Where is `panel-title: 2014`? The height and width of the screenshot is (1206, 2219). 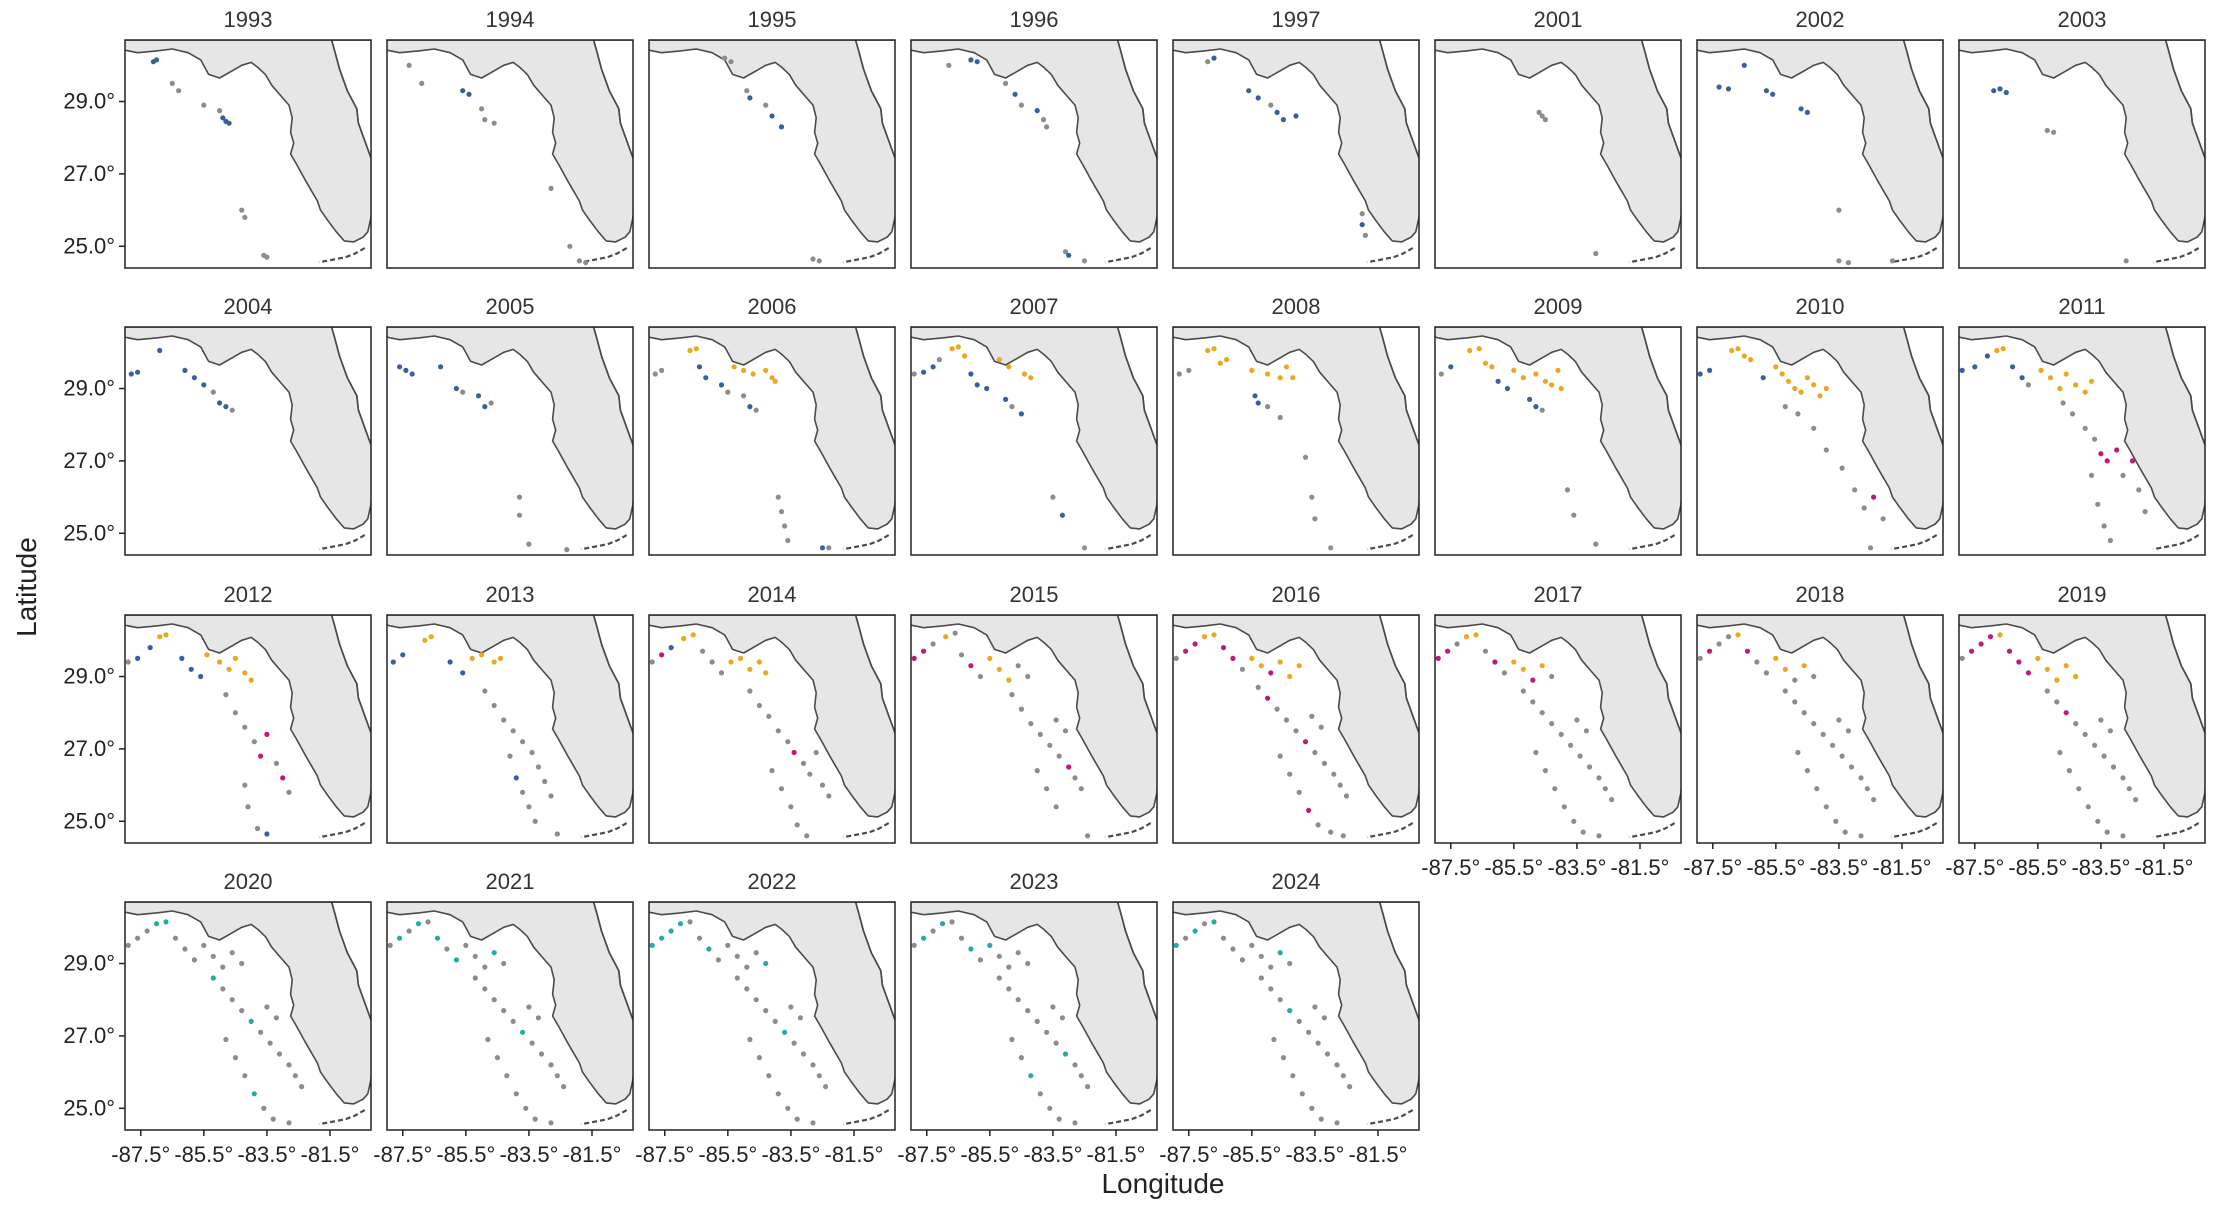
panel-title: 2014 is located at coordinates (772, 594).